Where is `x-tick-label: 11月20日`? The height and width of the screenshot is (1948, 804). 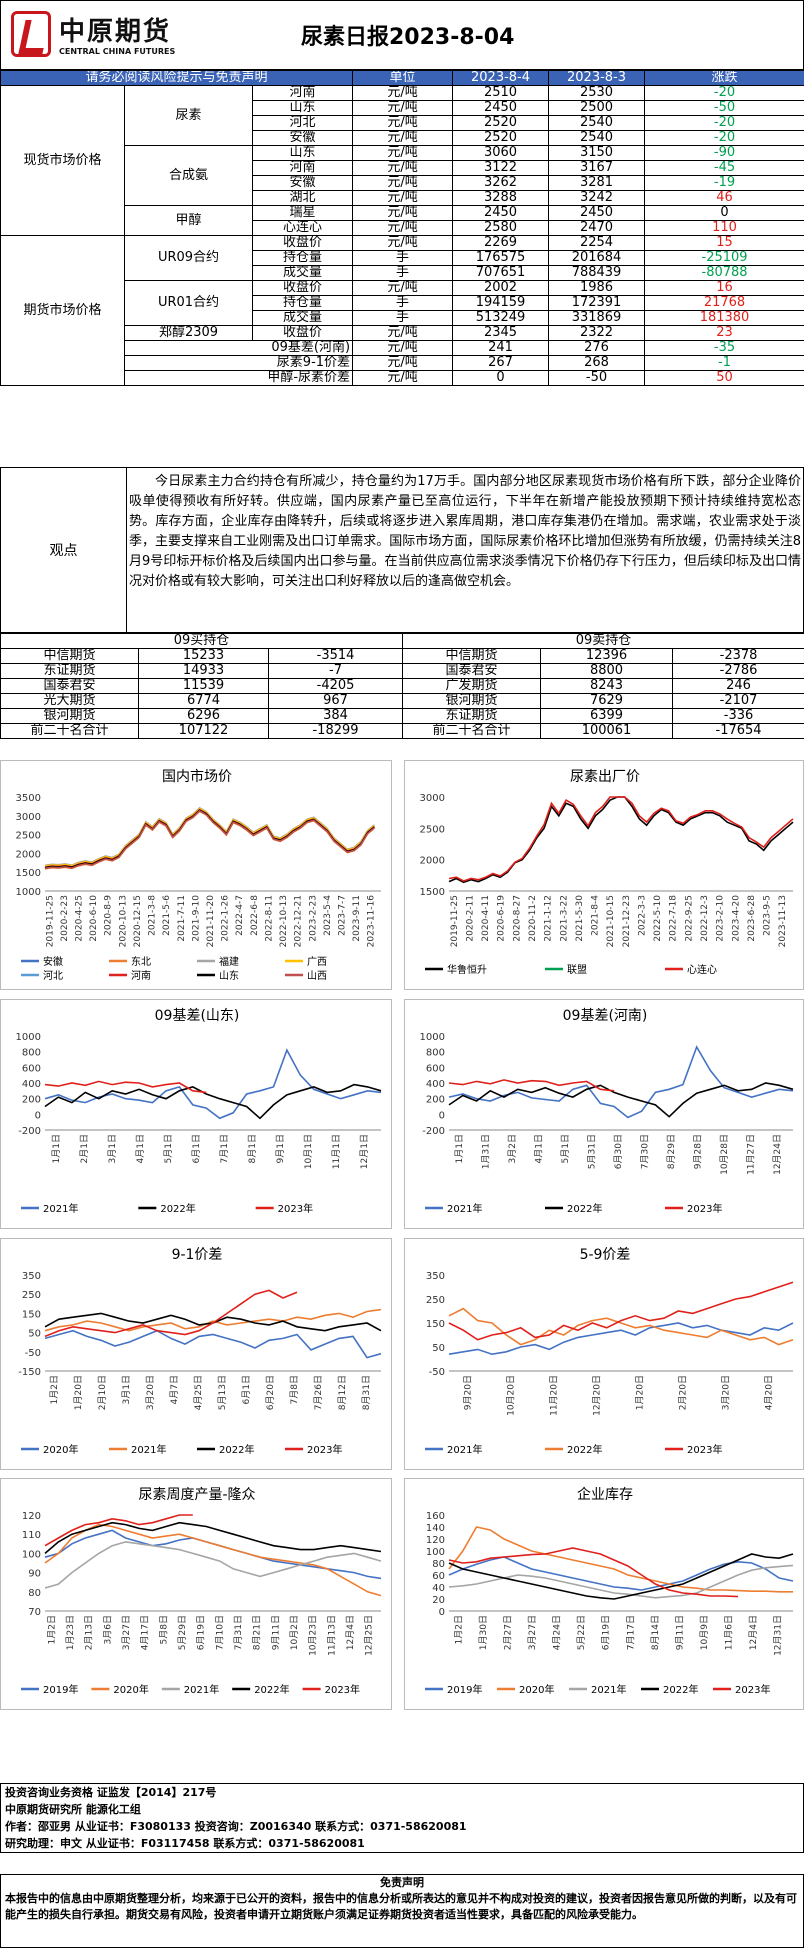
x-tick-label: 11月20日 is located at coordinates (554, 1395).